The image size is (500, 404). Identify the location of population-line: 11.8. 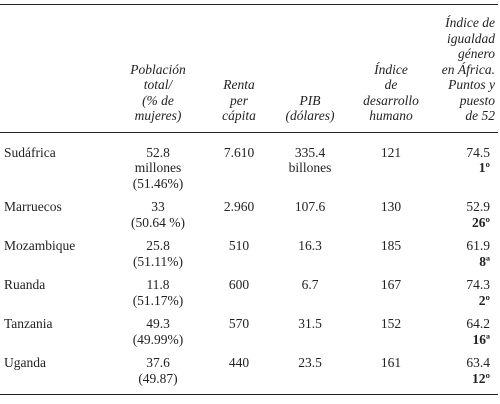
(158, 284).